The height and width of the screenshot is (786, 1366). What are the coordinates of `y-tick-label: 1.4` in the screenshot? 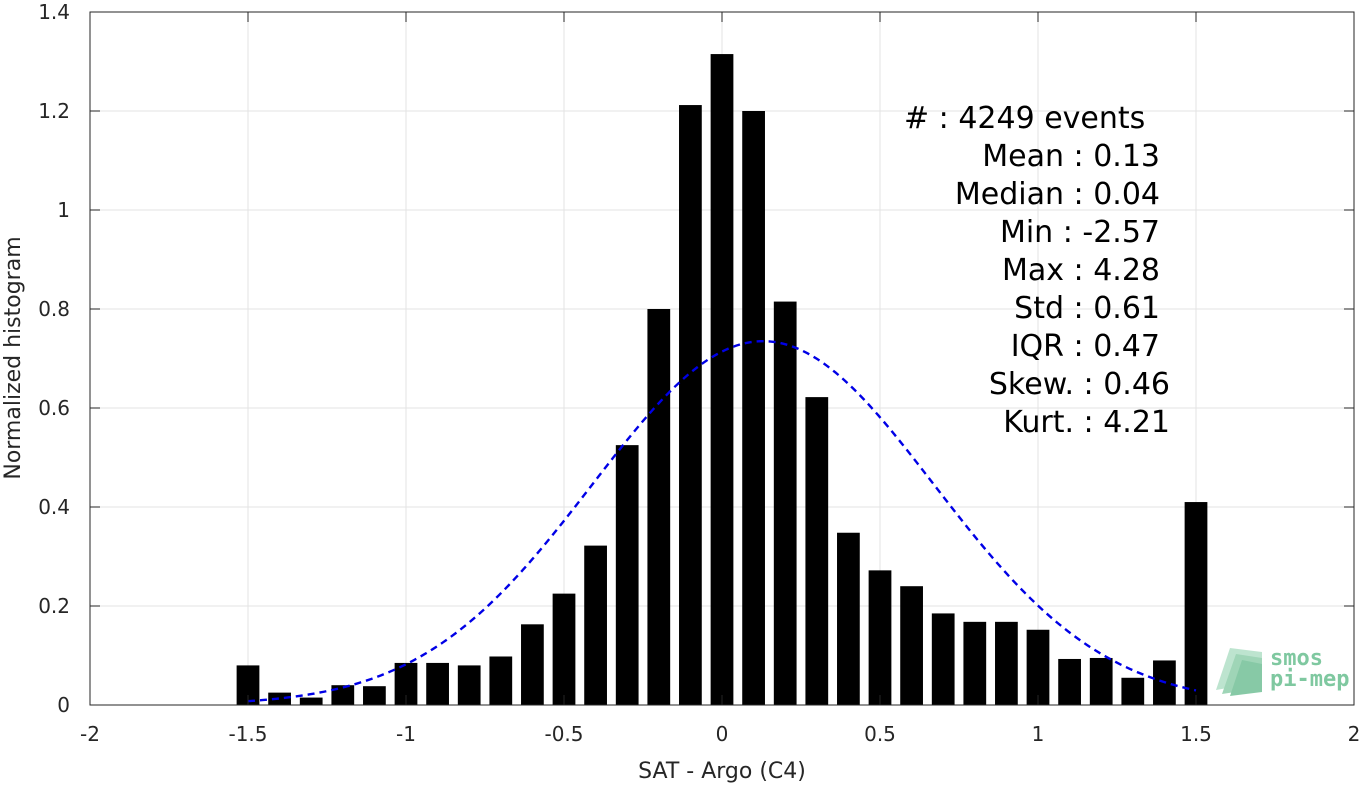 It's located at (54, 12).